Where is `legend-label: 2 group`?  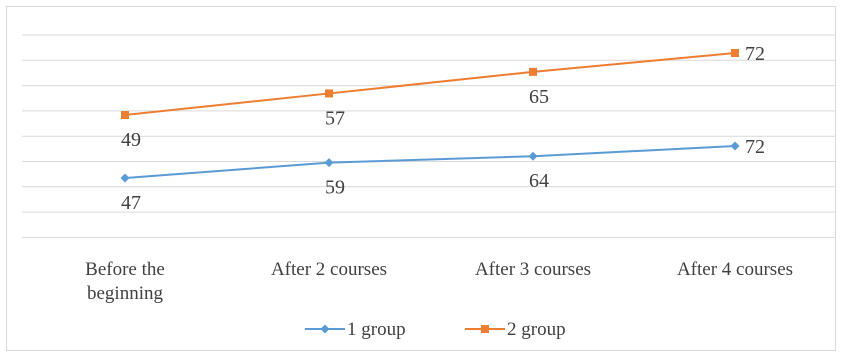
legend-label: 2 group is located at coordinates (536, 329).